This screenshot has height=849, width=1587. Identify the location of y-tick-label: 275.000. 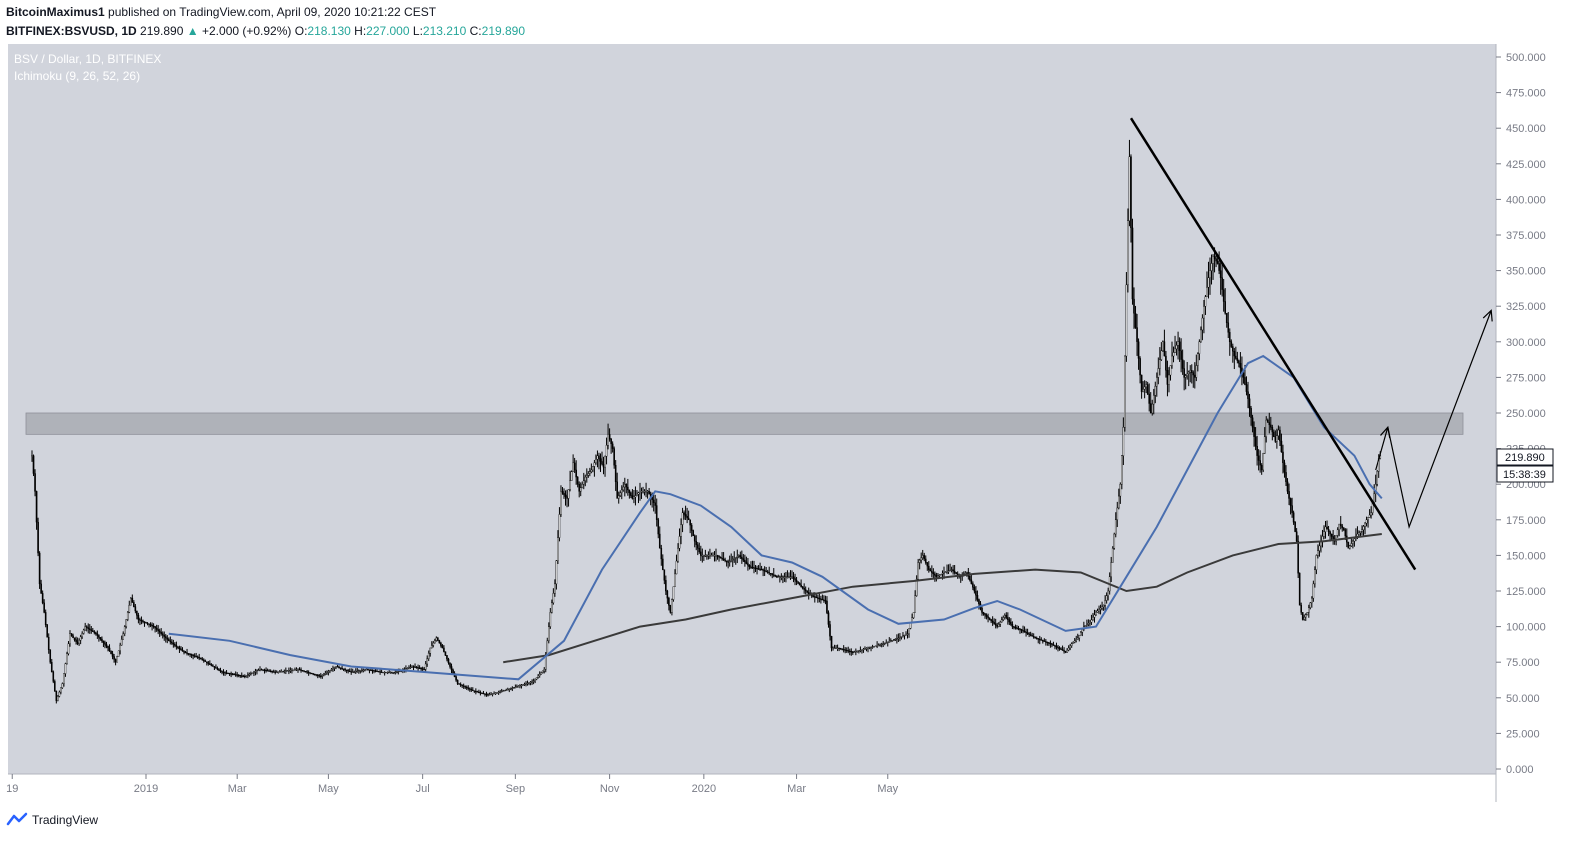
(1526, 378).